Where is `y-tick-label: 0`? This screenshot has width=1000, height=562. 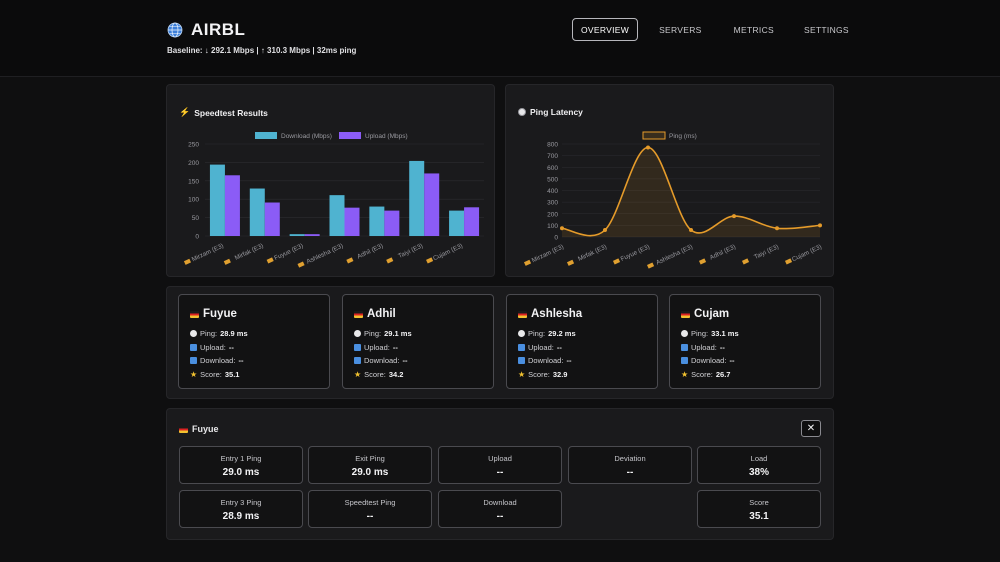
y-tick-label: 0 is located at coordinates (556, 238).